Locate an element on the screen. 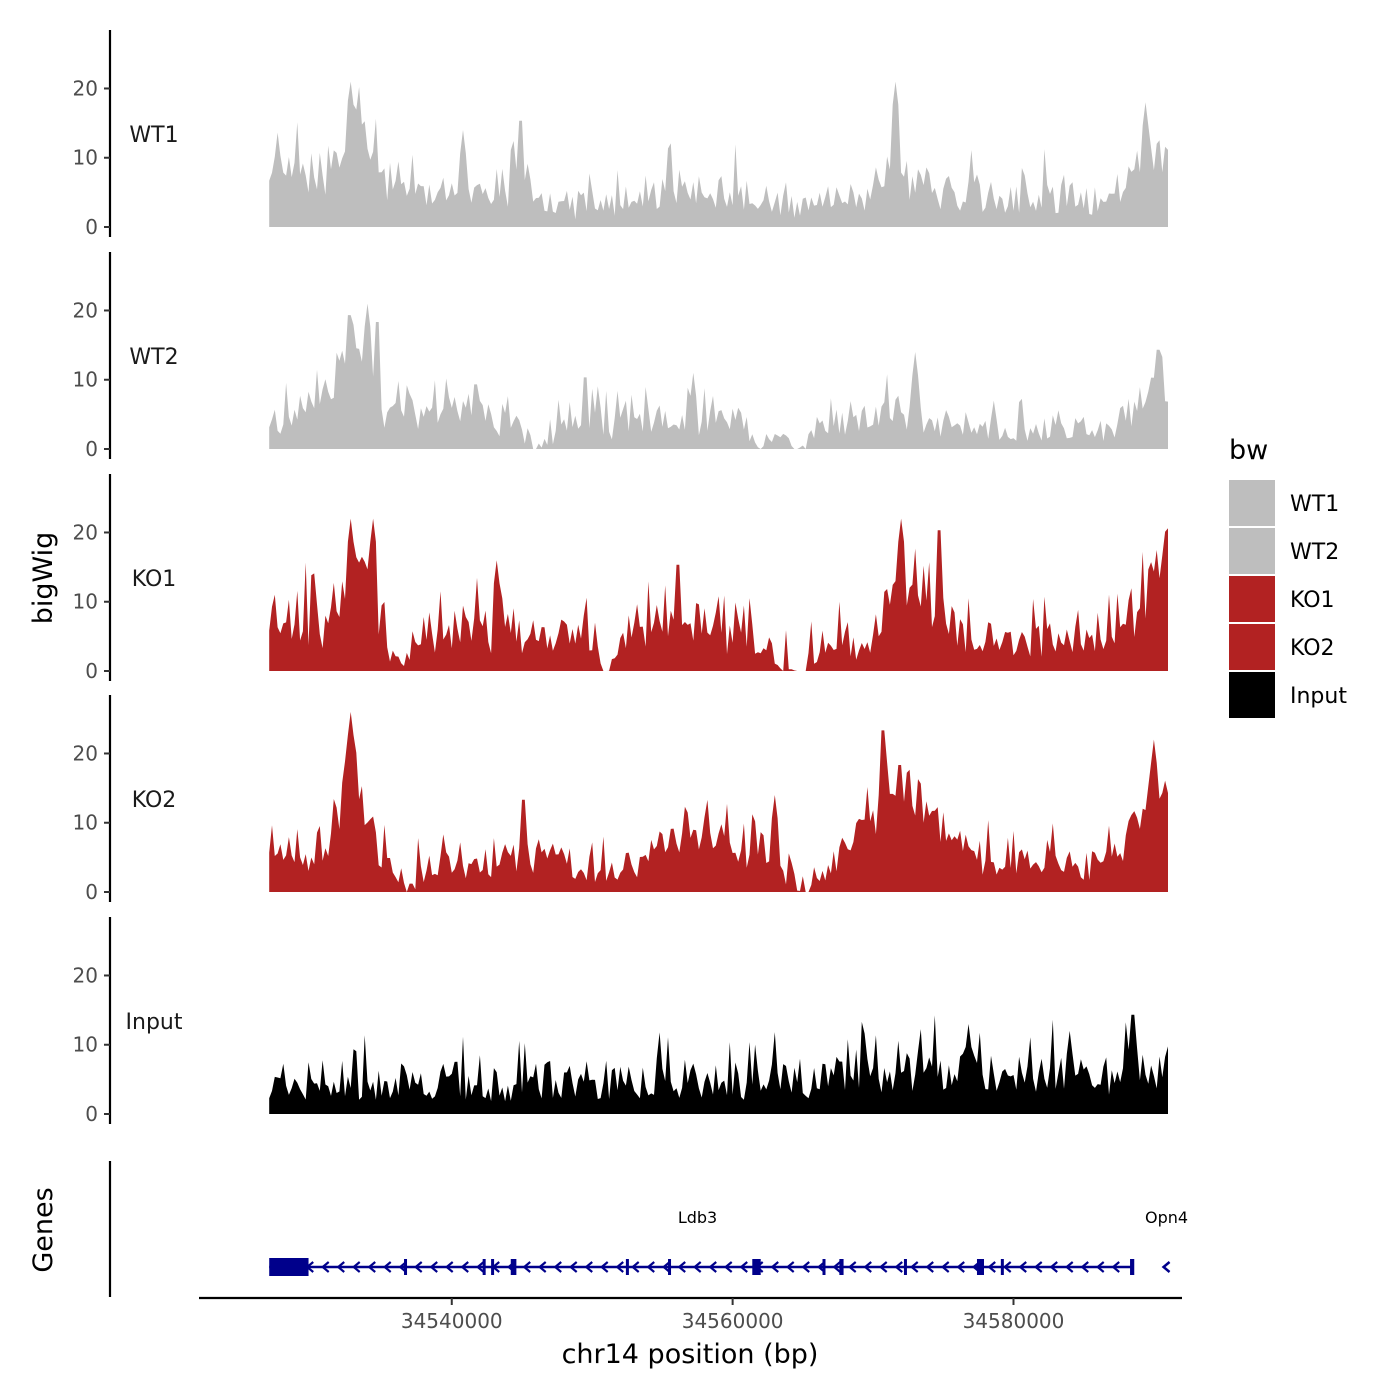 The image size is (1400, 1400). gene-features: Ldb3 Opn4 is located at coordinates (728, 1242).